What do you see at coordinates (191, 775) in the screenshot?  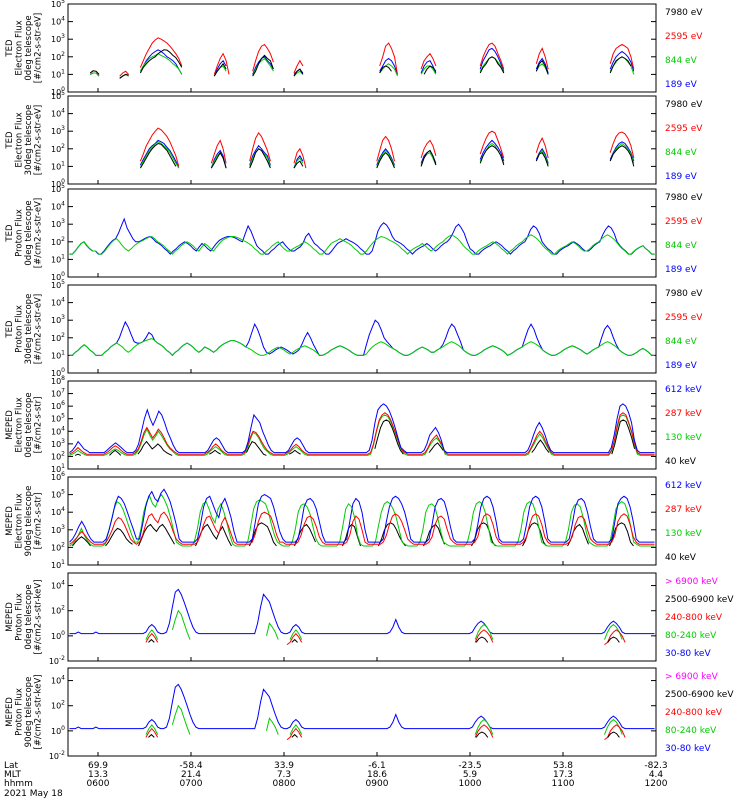 I see `x-tick-label: 21.4` at bounding box center [191, 775].